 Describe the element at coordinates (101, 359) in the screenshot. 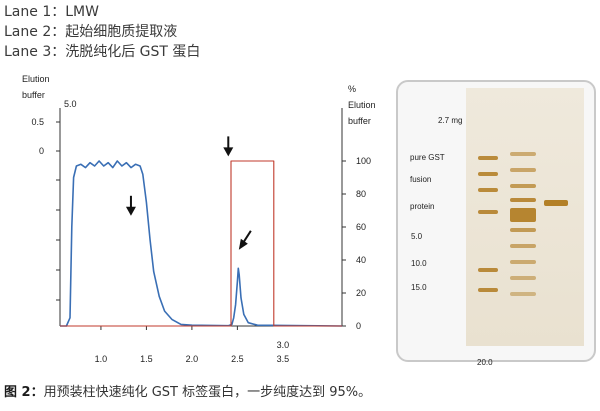

I see `x-axis-tick-label: 1.0` at that location.